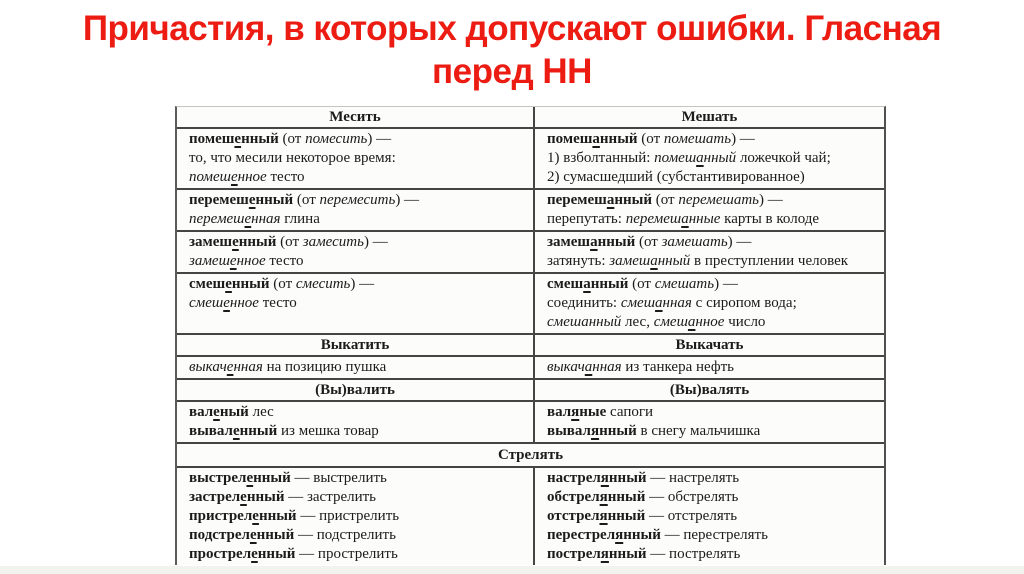  What do you see at coordinates (708, 252) in the screenshot?
I see `table-cell-right: замешанный (от замешать) — затянуть` at bounding box center [708, 252].